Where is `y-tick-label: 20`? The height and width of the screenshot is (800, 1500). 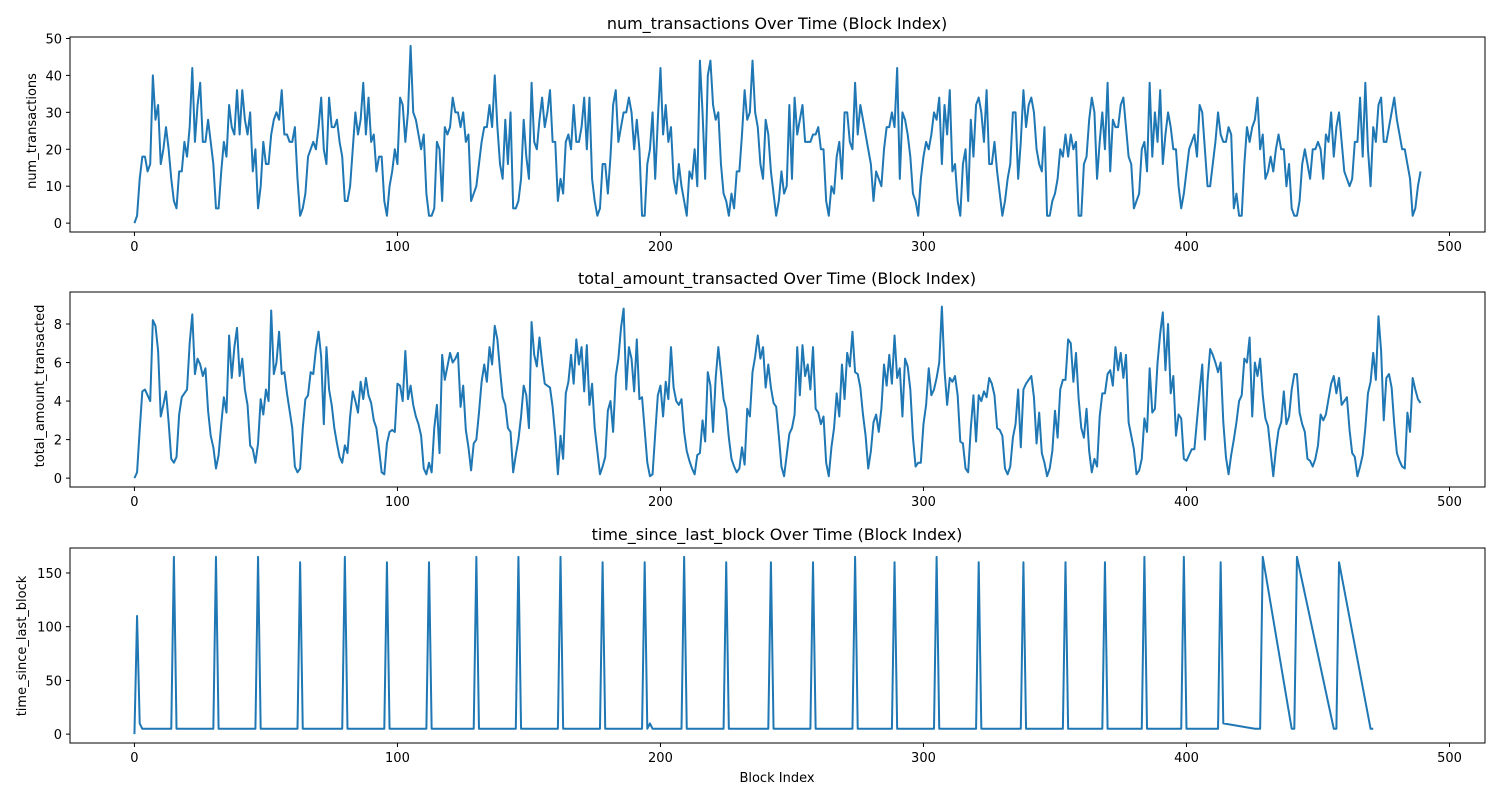
y-tick-label: 20 is located at coordinates (53, 150).